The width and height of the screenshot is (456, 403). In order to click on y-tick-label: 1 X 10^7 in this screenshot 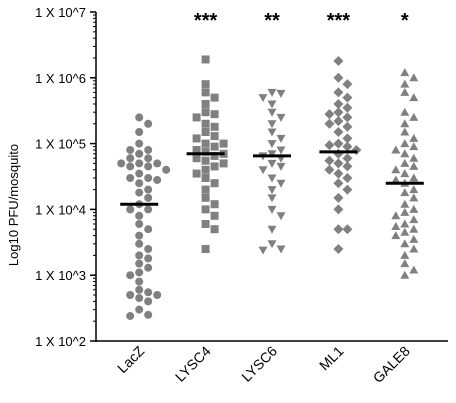, I will do `click(60, 12)`.